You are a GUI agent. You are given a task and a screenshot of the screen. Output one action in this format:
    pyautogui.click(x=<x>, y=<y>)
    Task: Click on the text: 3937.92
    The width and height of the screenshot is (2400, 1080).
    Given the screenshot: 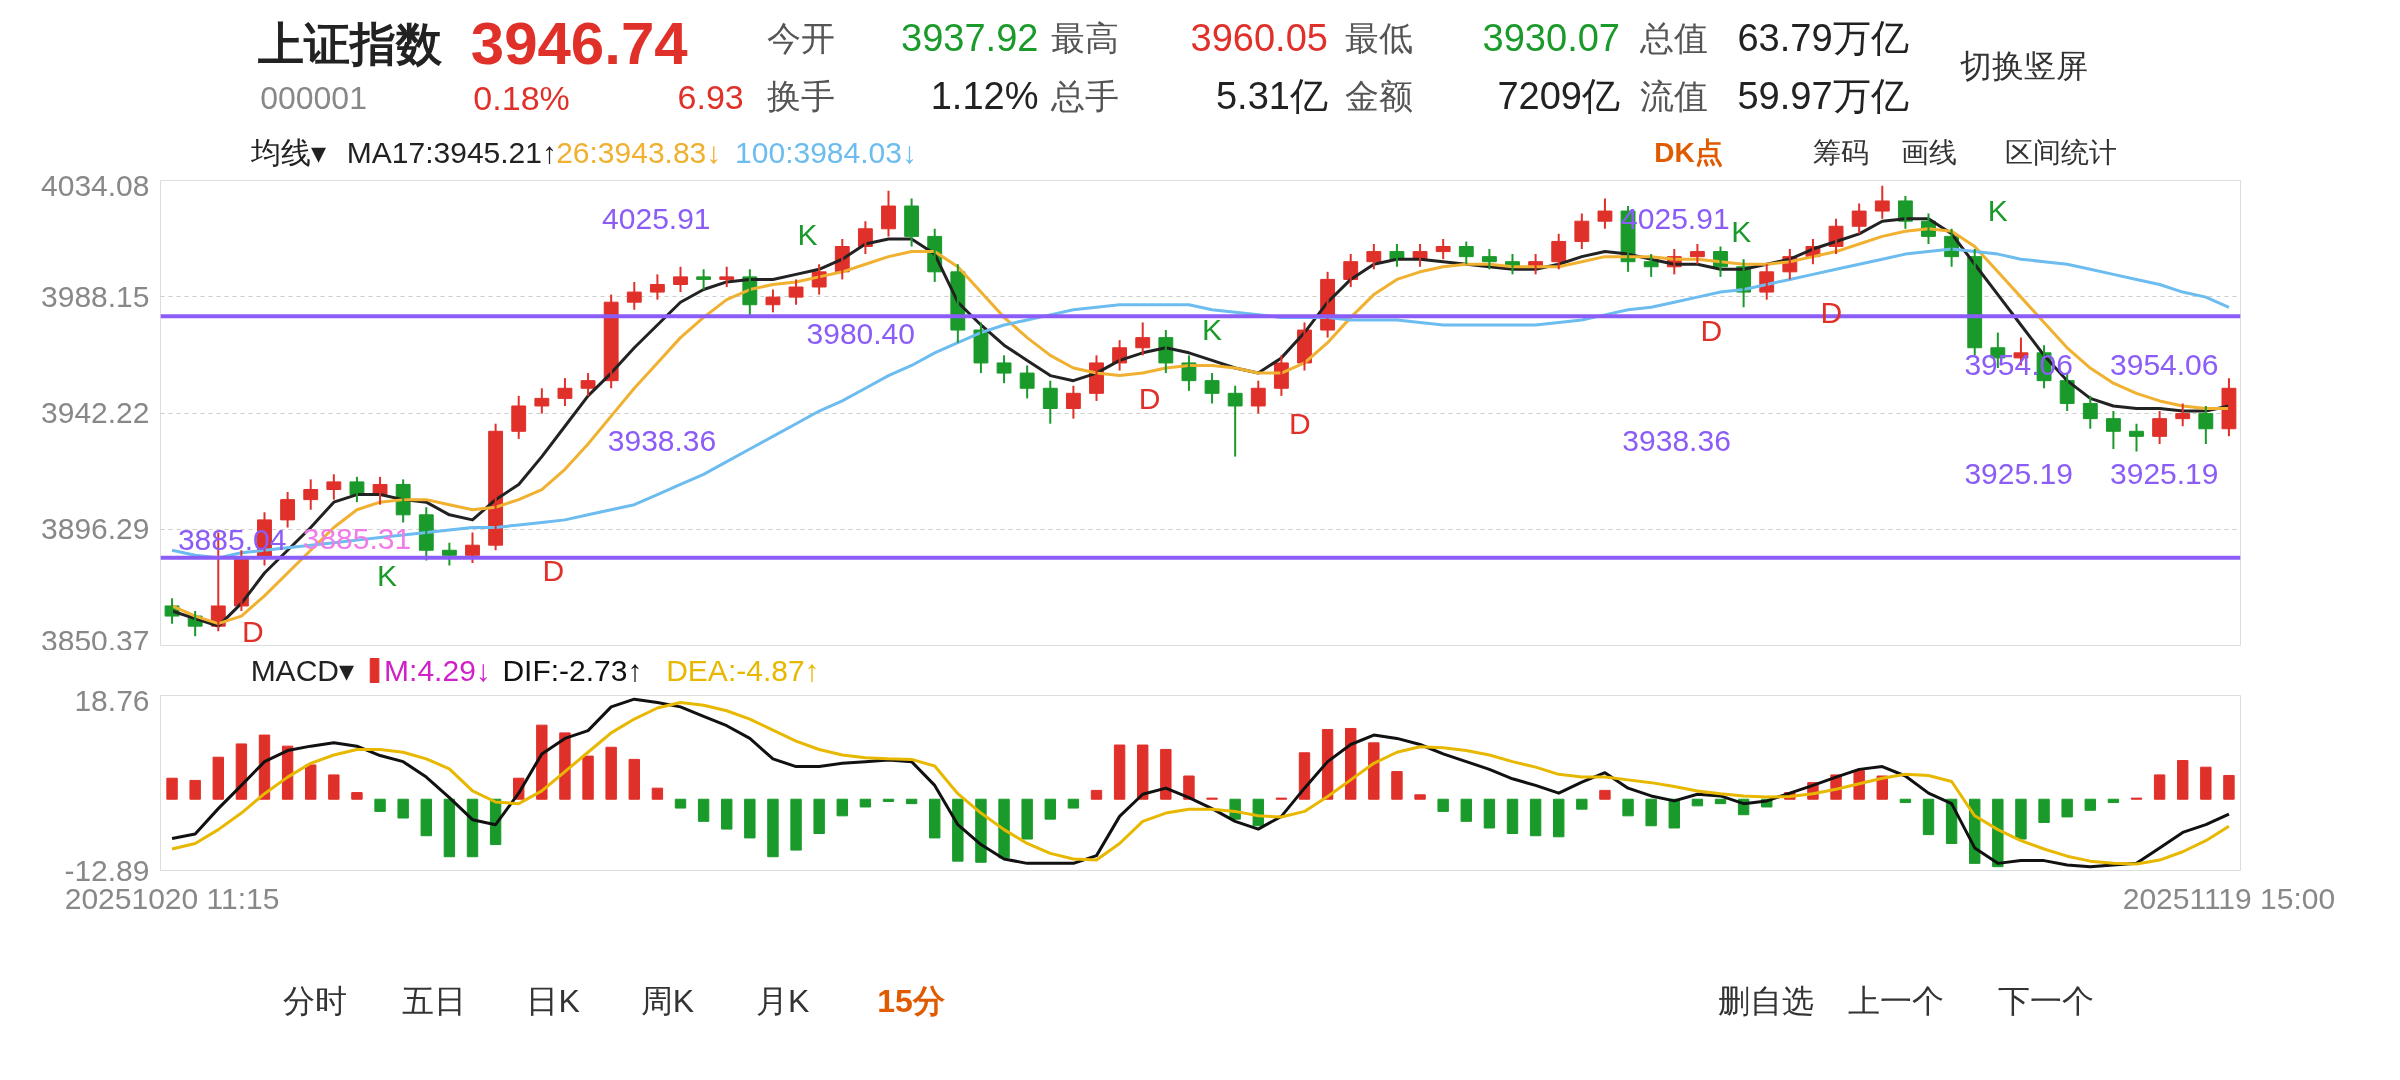 What is the action you would take?
    pyautogui.click(x=970, y=38)
    